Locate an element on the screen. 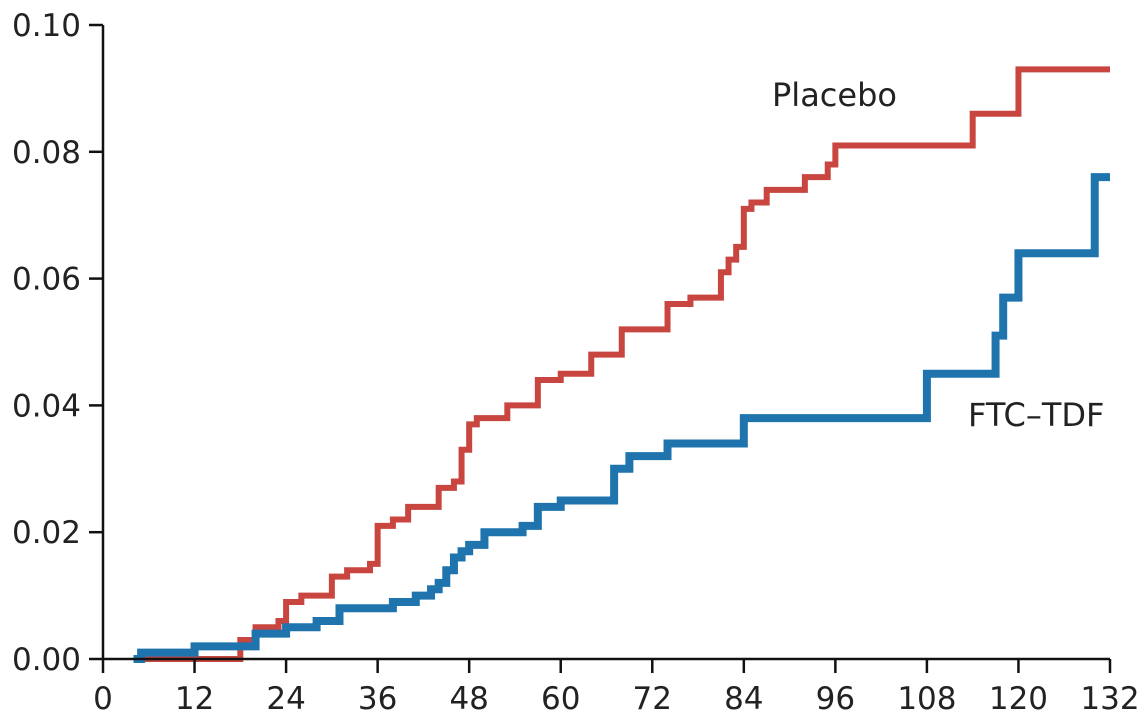 This screenshot has width=1140, height=719. x-tick-label: 132 is located at coordinates (1109, 699).